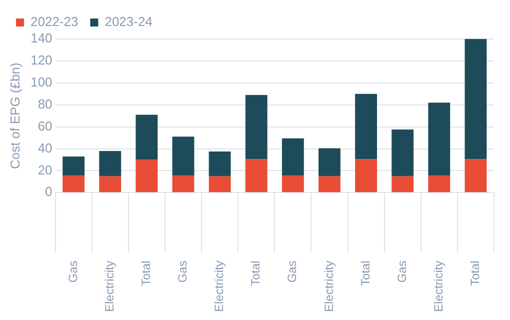  Describe the element at coordinates (14, 115) in the screenshot. I see `y-axis-title: Cost of EPG (£bn)` at that location.